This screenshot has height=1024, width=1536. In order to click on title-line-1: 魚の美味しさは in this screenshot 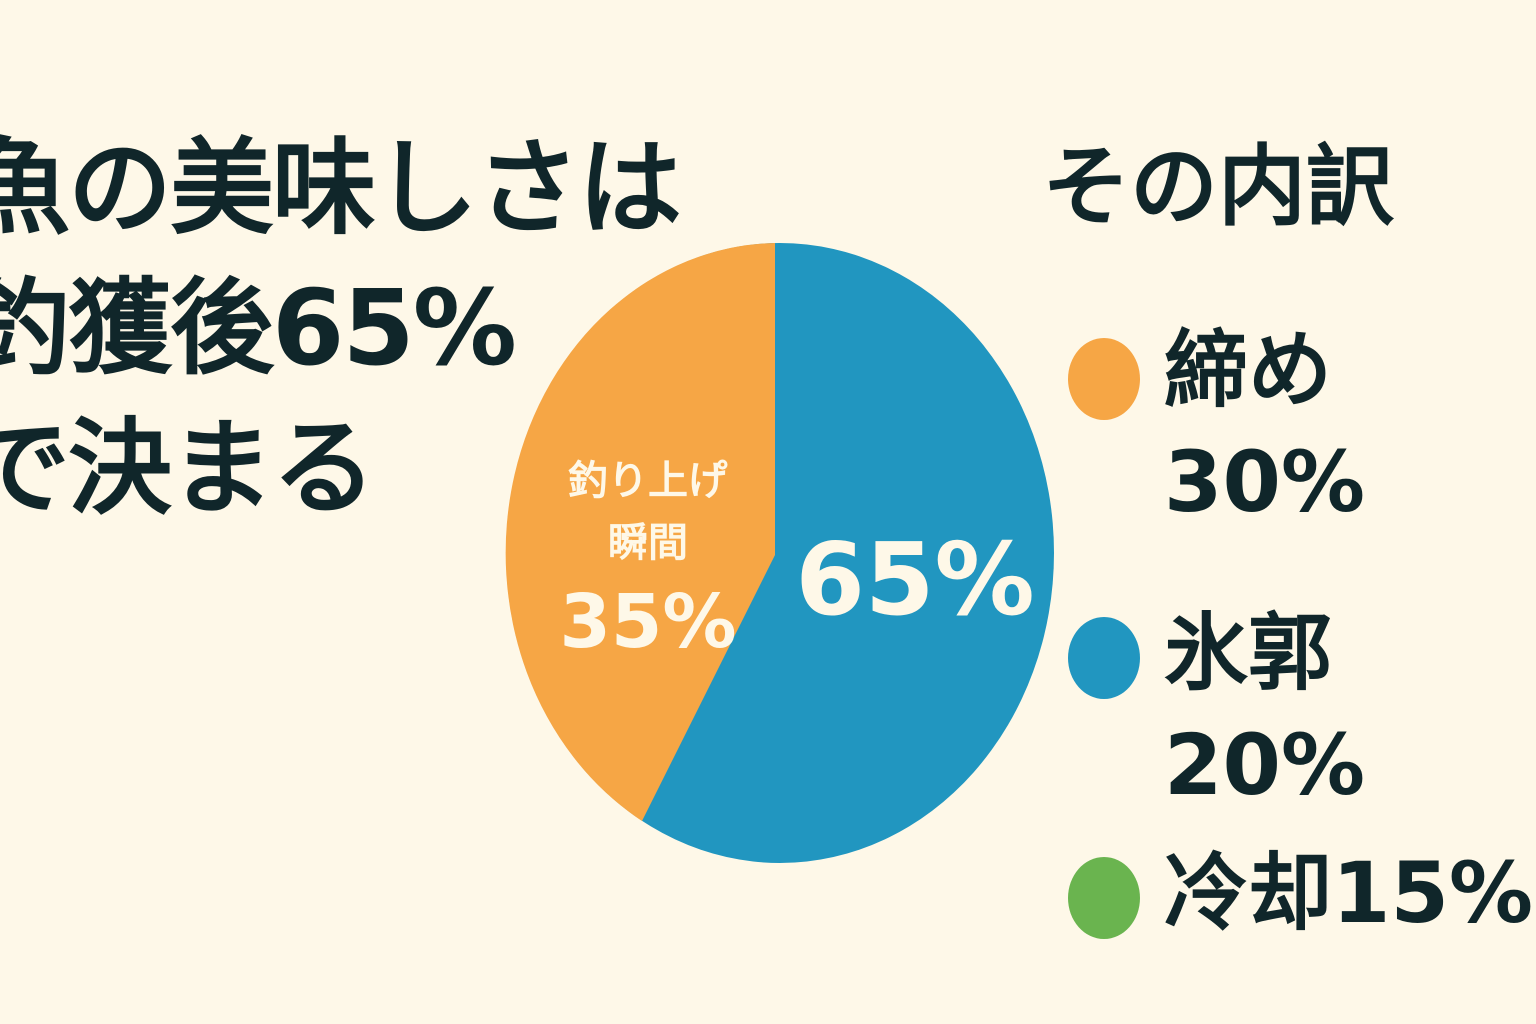, I will do `click(341, 188)`.